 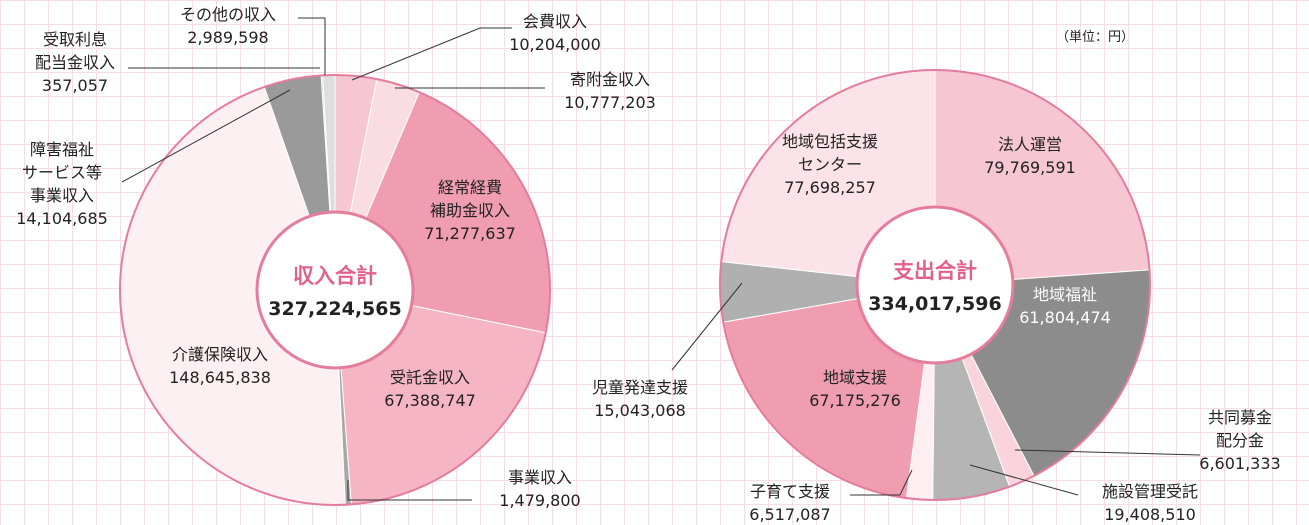 I want to click on slice-name: その他の収入, so click(x=228, y=14).